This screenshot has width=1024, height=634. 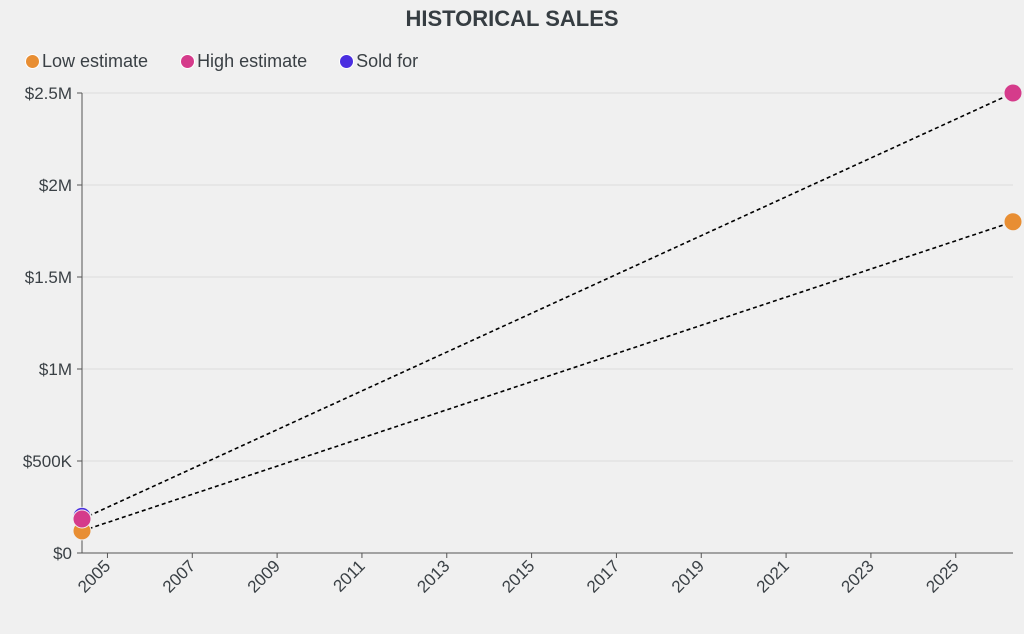 What do you see at coordinates (94, 576) in the screenshot?
I see `x-tick-label: 2005` at bounding box center [94, 576].